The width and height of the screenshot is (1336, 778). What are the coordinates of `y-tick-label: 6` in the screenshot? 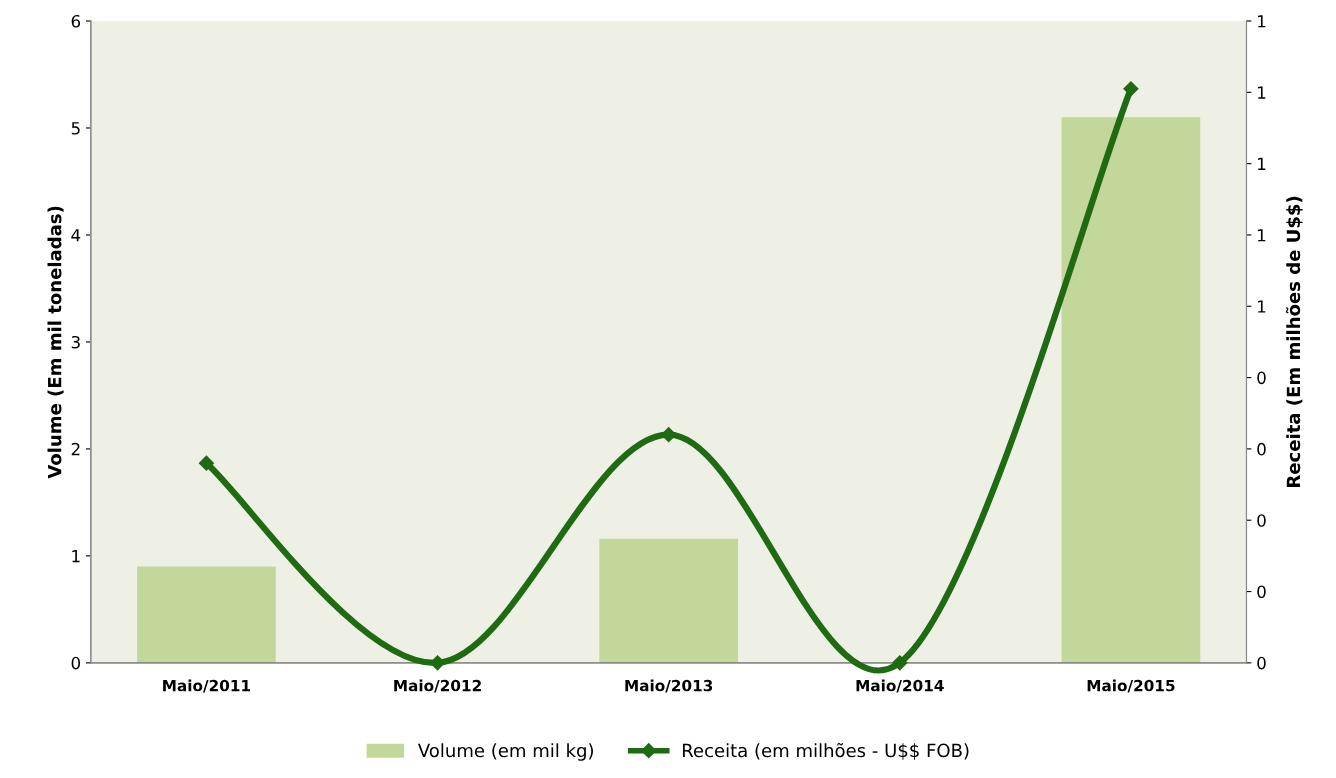 It's located at (76, 21).